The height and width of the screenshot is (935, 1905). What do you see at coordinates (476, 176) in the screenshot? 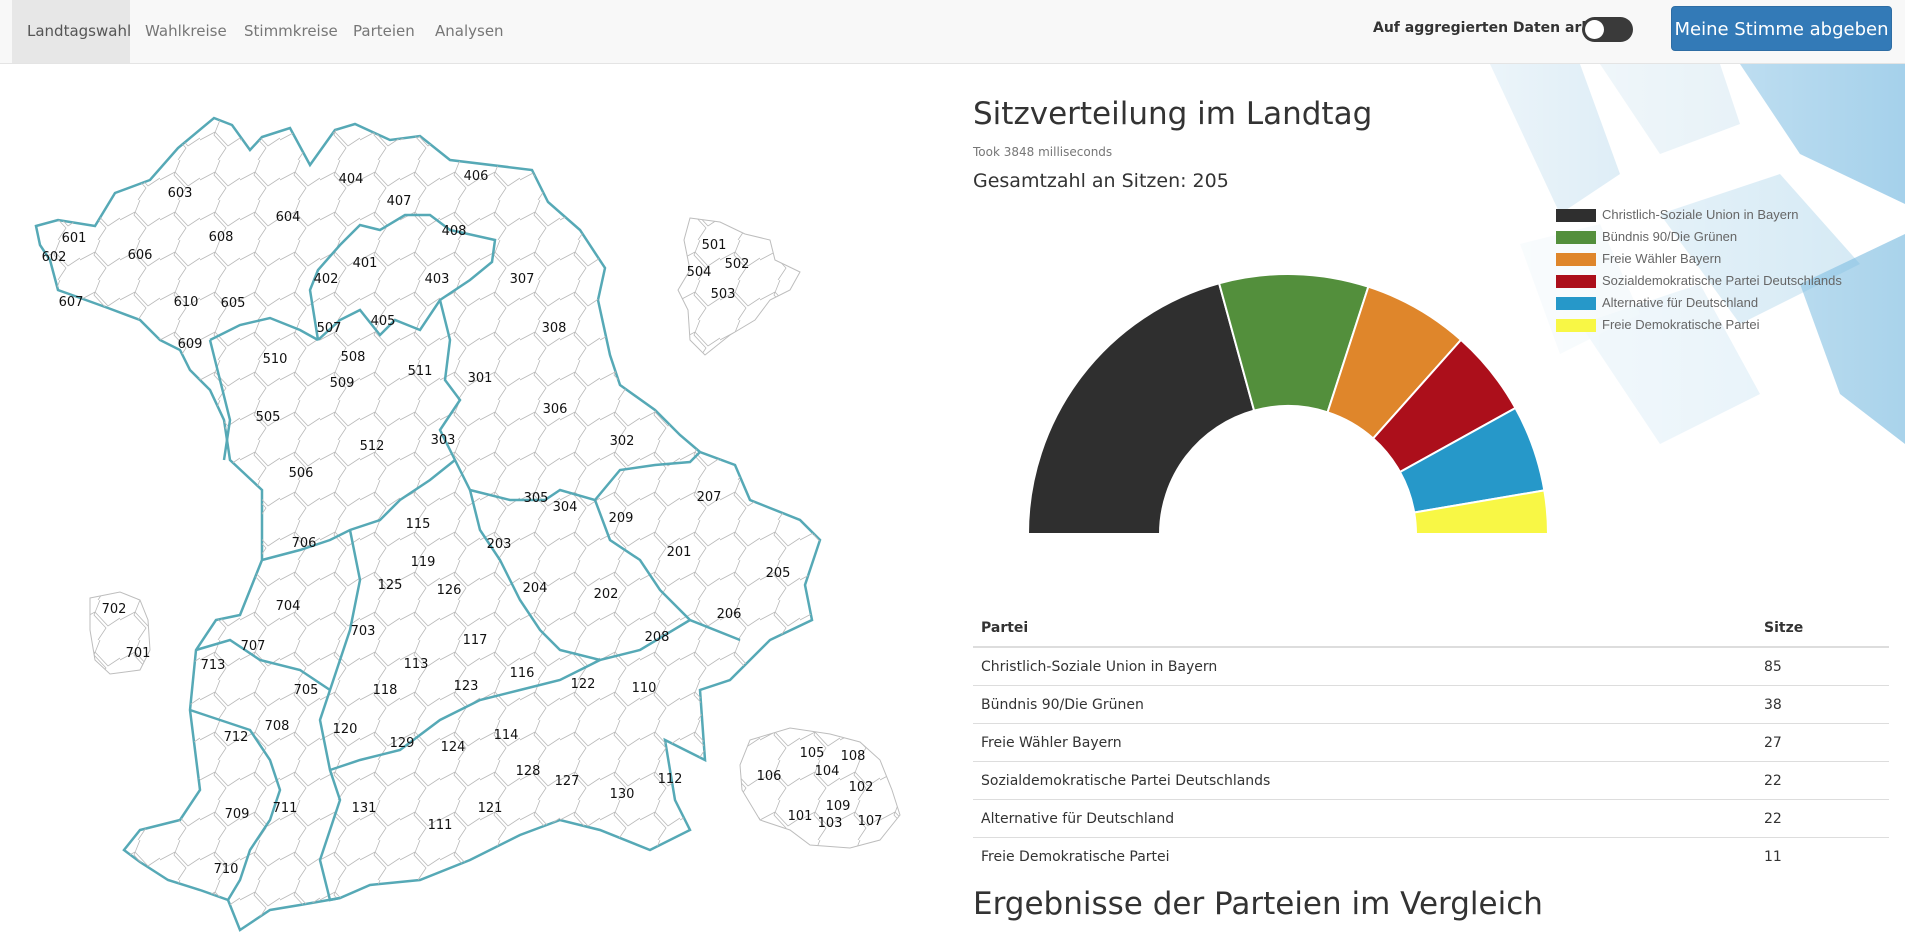
I see `district-label-406: 406` at bounding box center [476, 176].